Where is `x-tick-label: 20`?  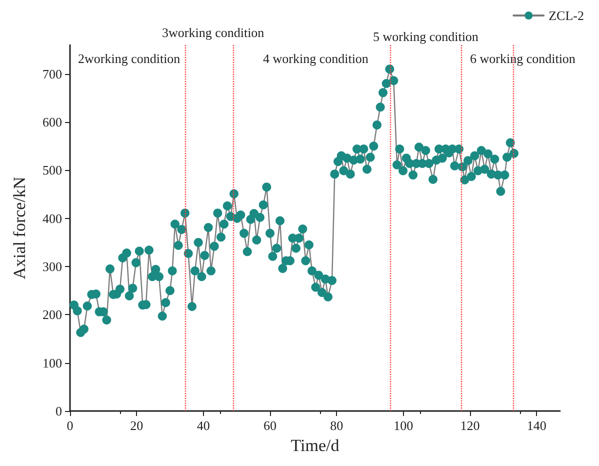
x-tick-label: 20 is located at coordinates (137, 425).